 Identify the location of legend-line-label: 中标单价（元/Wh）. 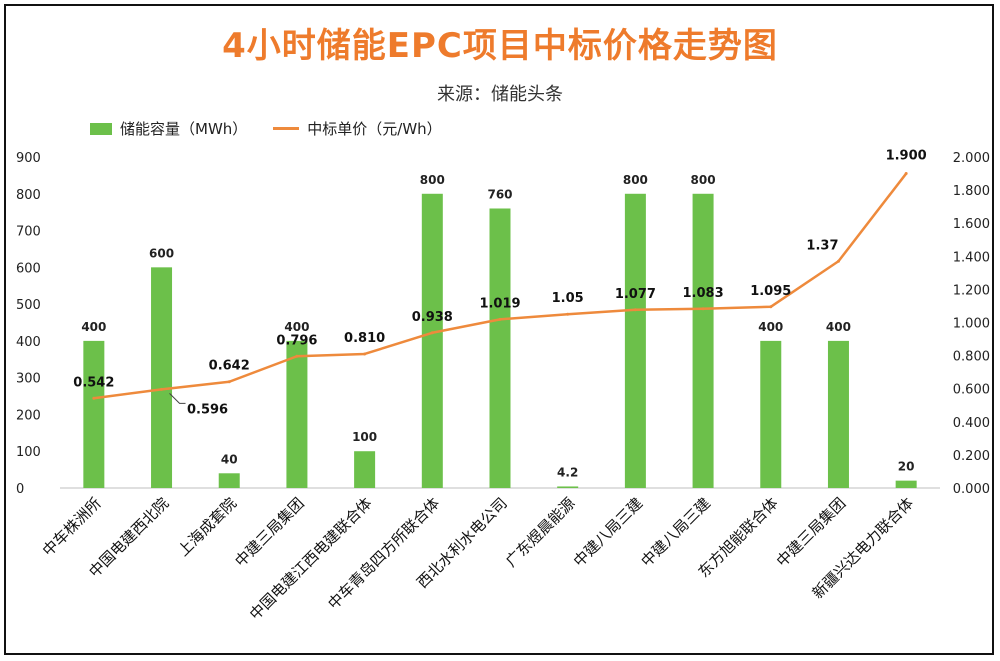
(374, 129).